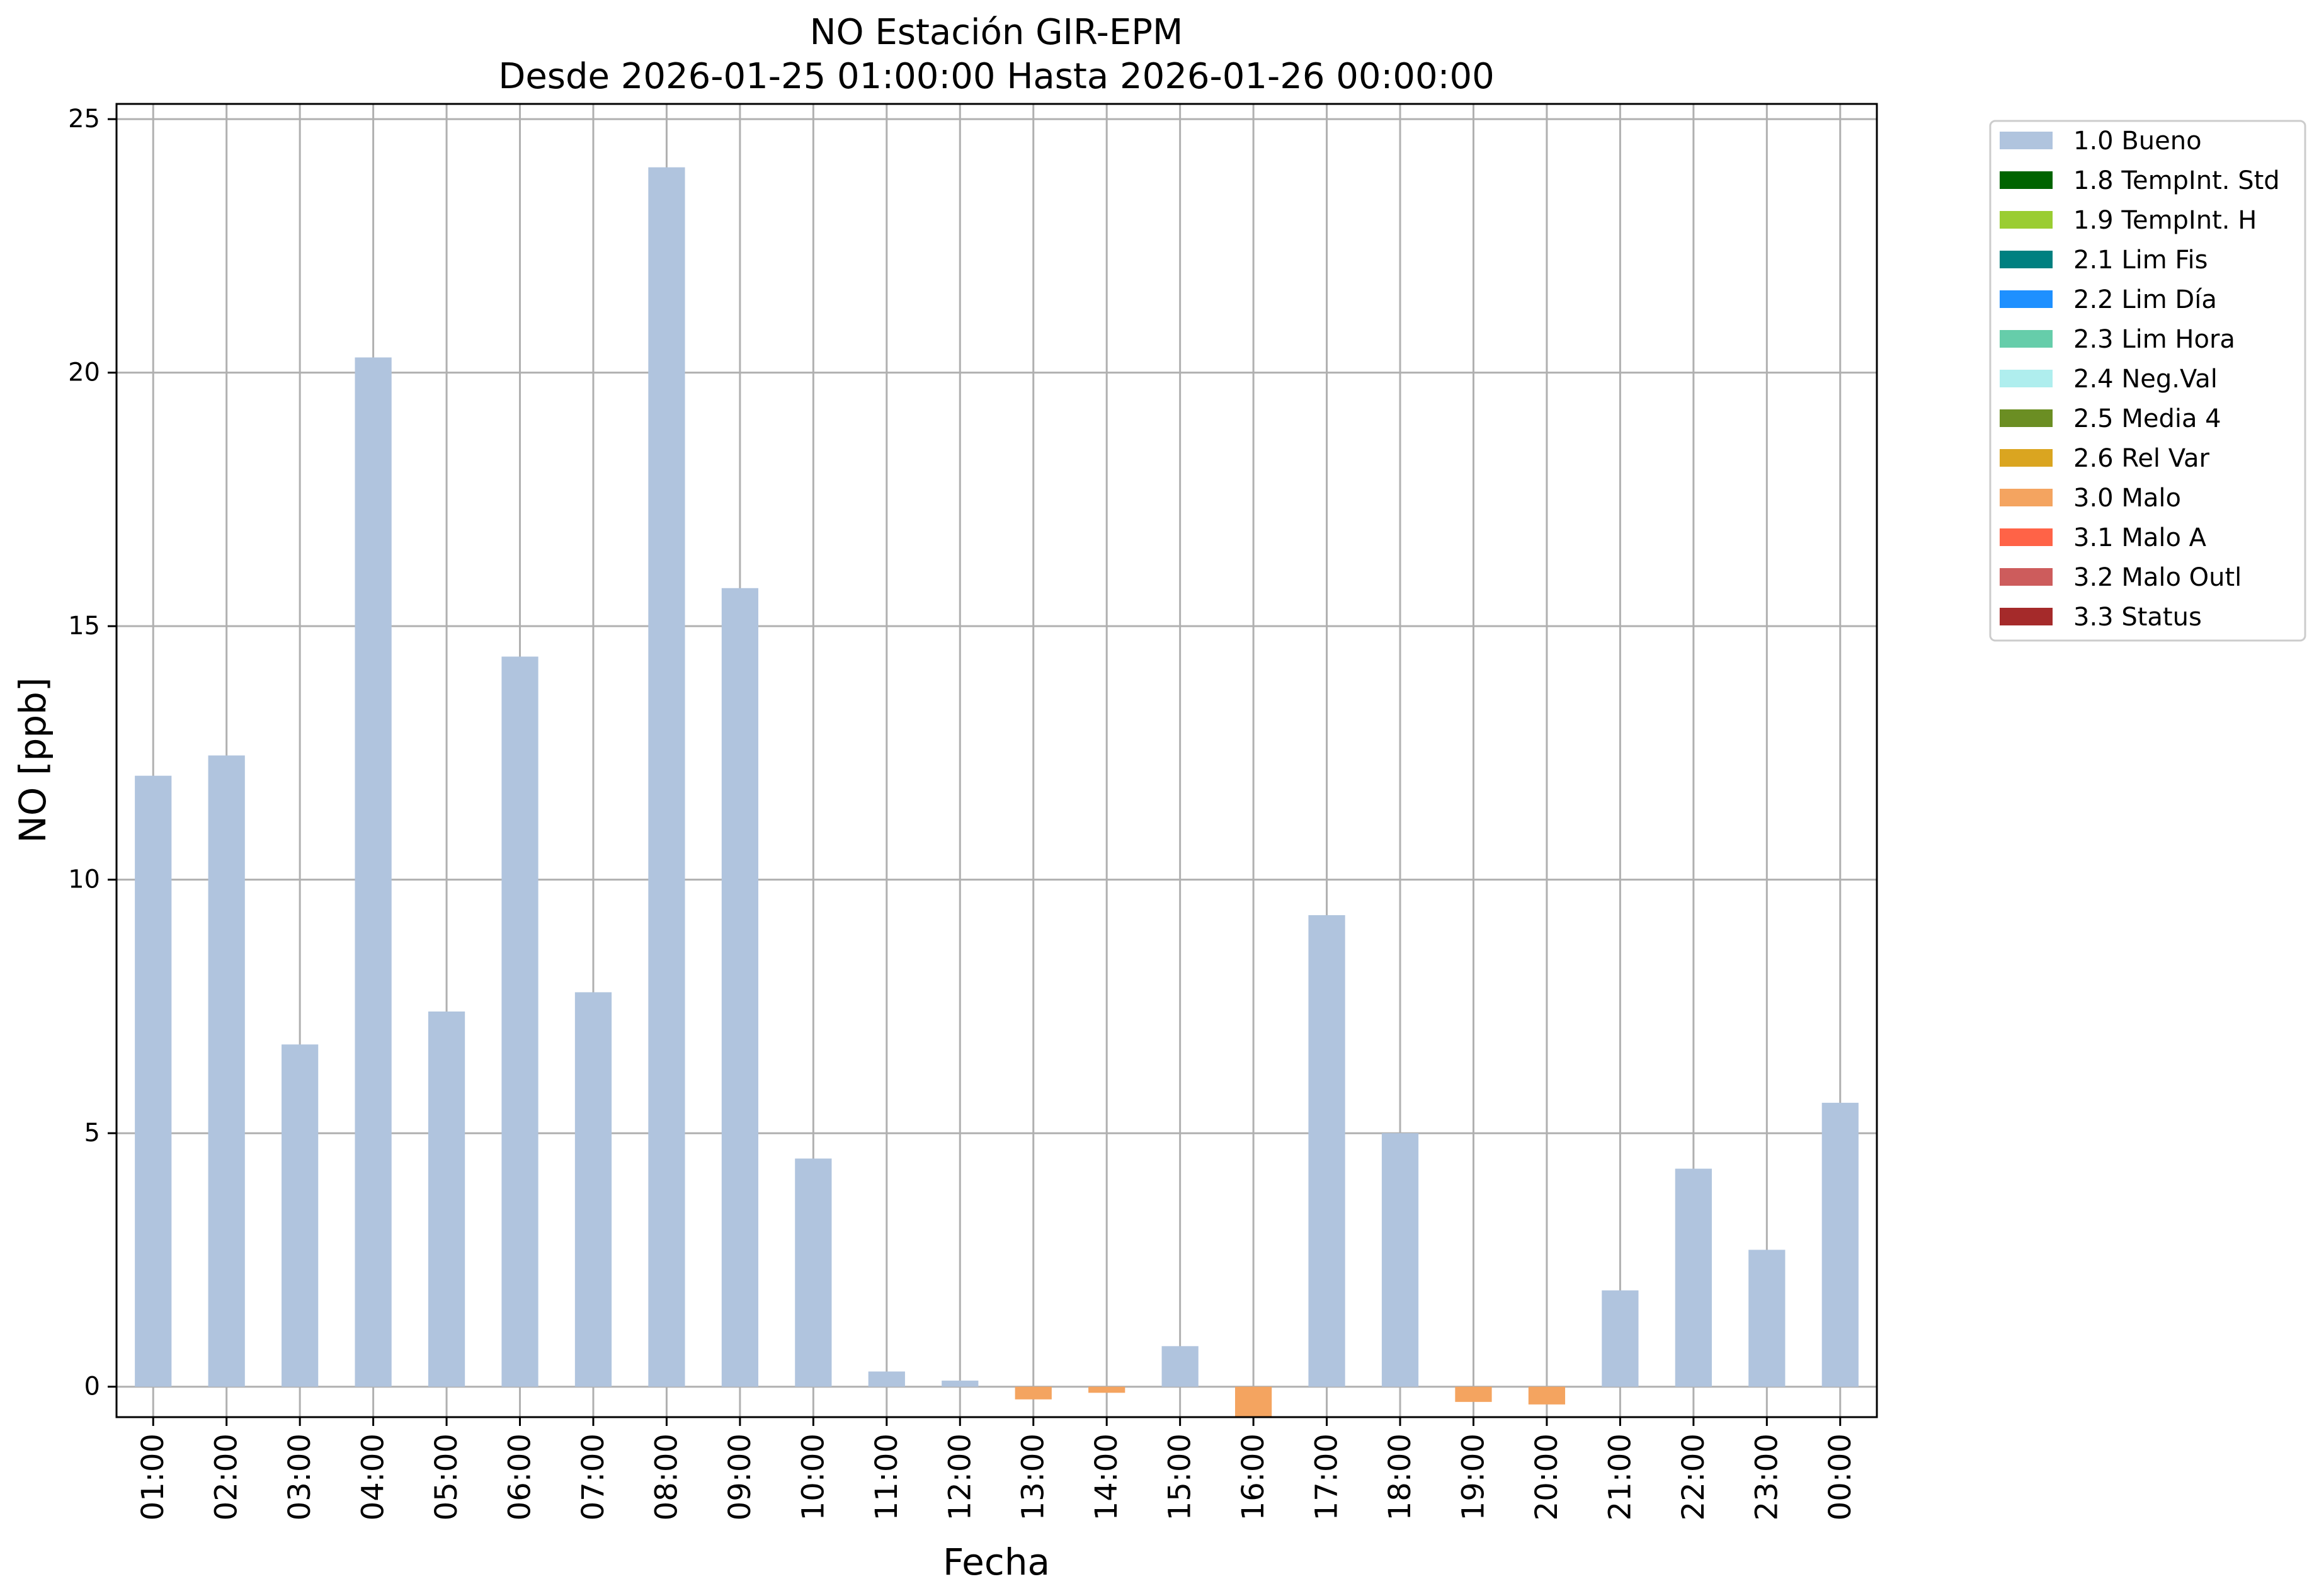 This screenshot has width=2319, height=1596. I want to click on y-tick-label: 15, so click(84, 626).